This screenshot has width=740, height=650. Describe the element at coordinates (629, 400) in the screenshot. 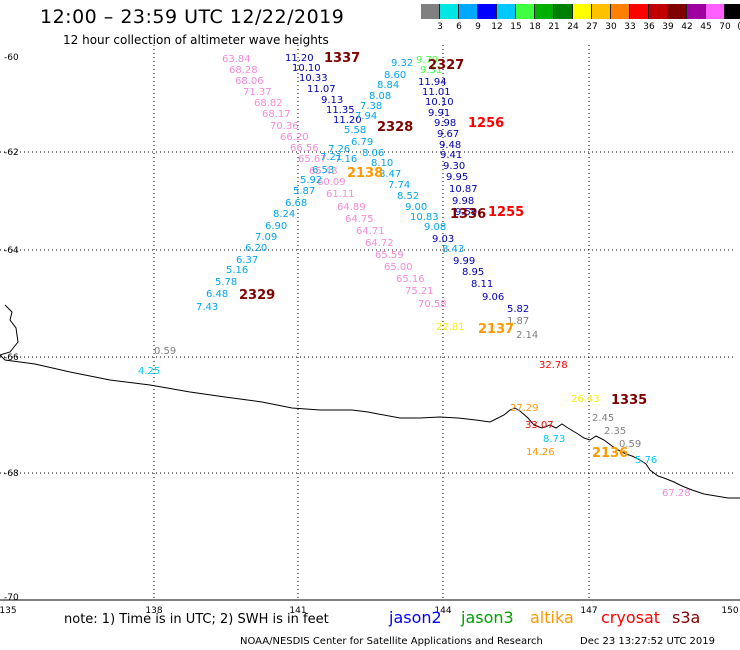

I see `pass-time-label: 1335` at that location.